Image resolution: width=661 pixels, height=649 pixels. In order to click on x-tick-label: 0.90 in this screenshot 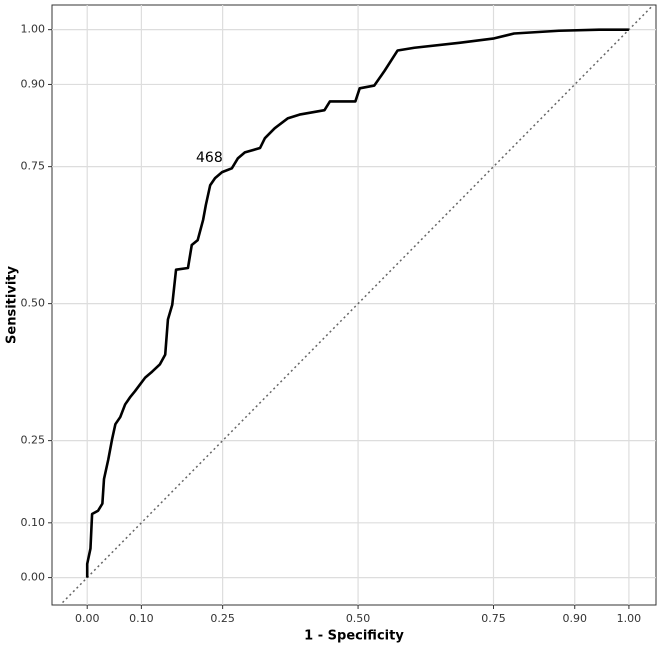, I will do `click(574, 618)`.